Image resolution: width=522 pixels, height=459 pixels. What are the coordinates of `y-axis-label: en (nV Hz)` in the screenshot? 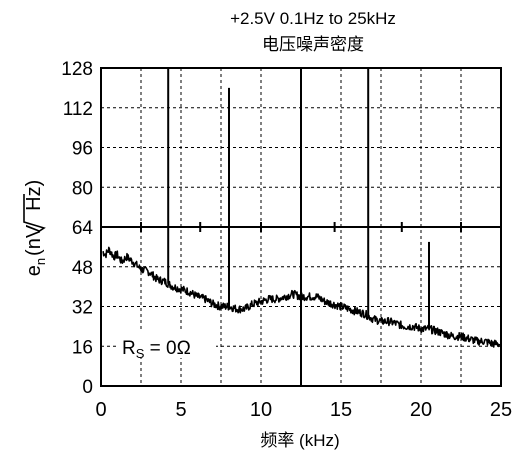 It's located at (35, 228).